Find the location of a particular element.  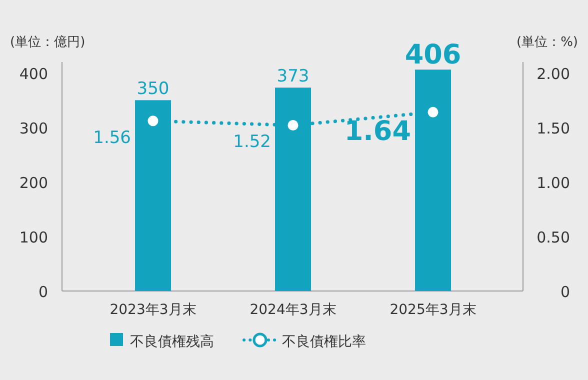

data-label: 1.52 is located at coordinates (252, 142).